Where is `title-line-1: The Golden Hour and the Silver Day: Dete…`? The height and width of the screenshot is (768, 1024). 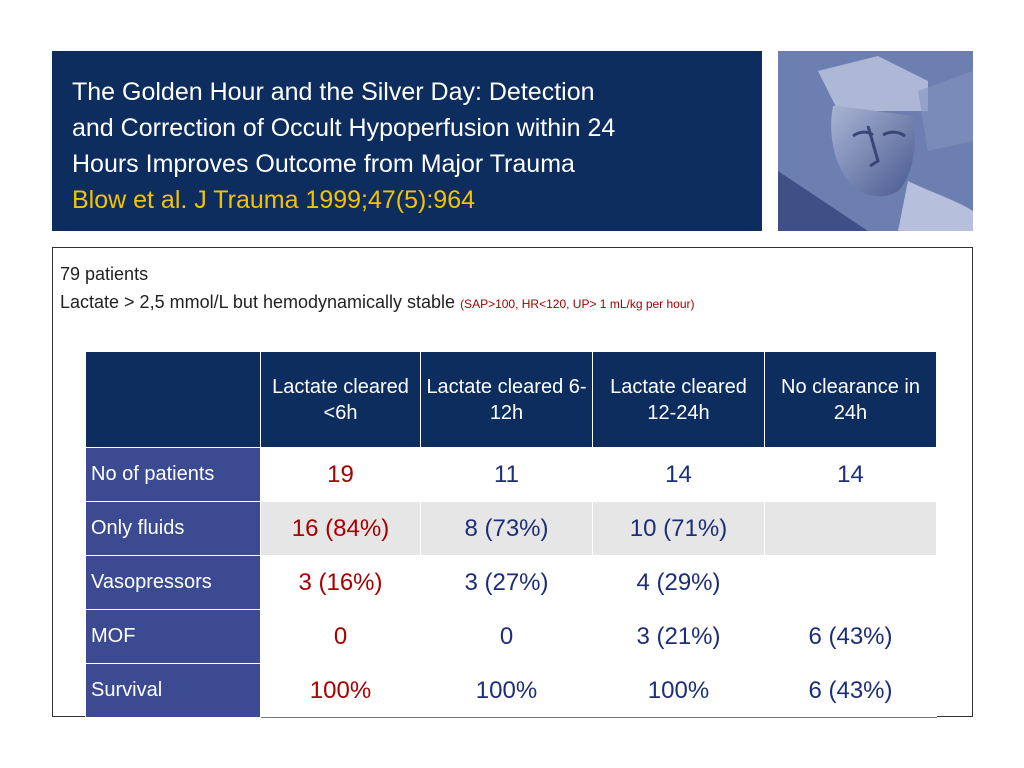 title-line-1: The Golden Hour and the Silver Day: Dete… is located at coordinates (333, 92).